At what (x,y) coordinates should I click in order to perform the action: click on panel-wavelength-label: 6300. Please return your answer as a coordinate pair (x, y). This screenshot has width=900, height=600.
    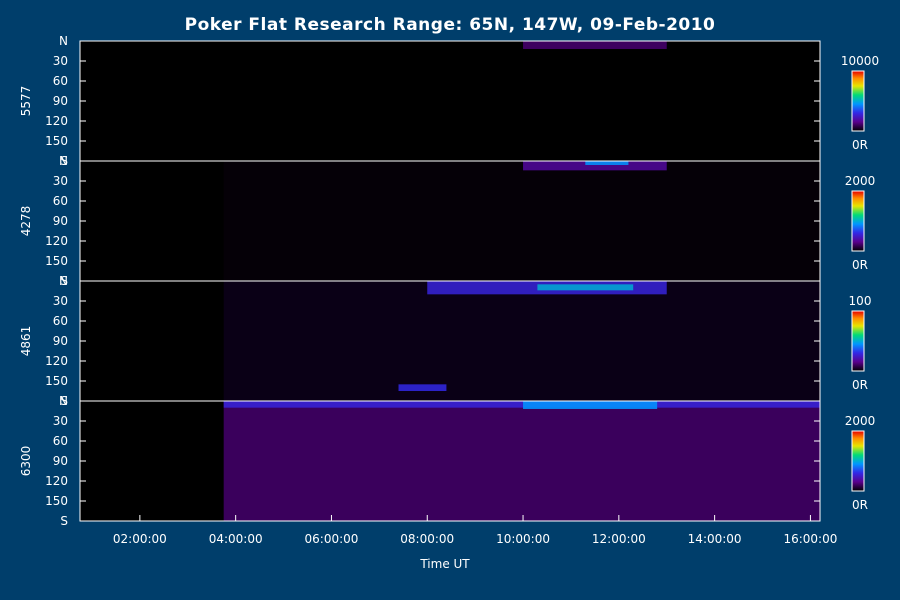
    Looking at the image, I should click on (26, 461).